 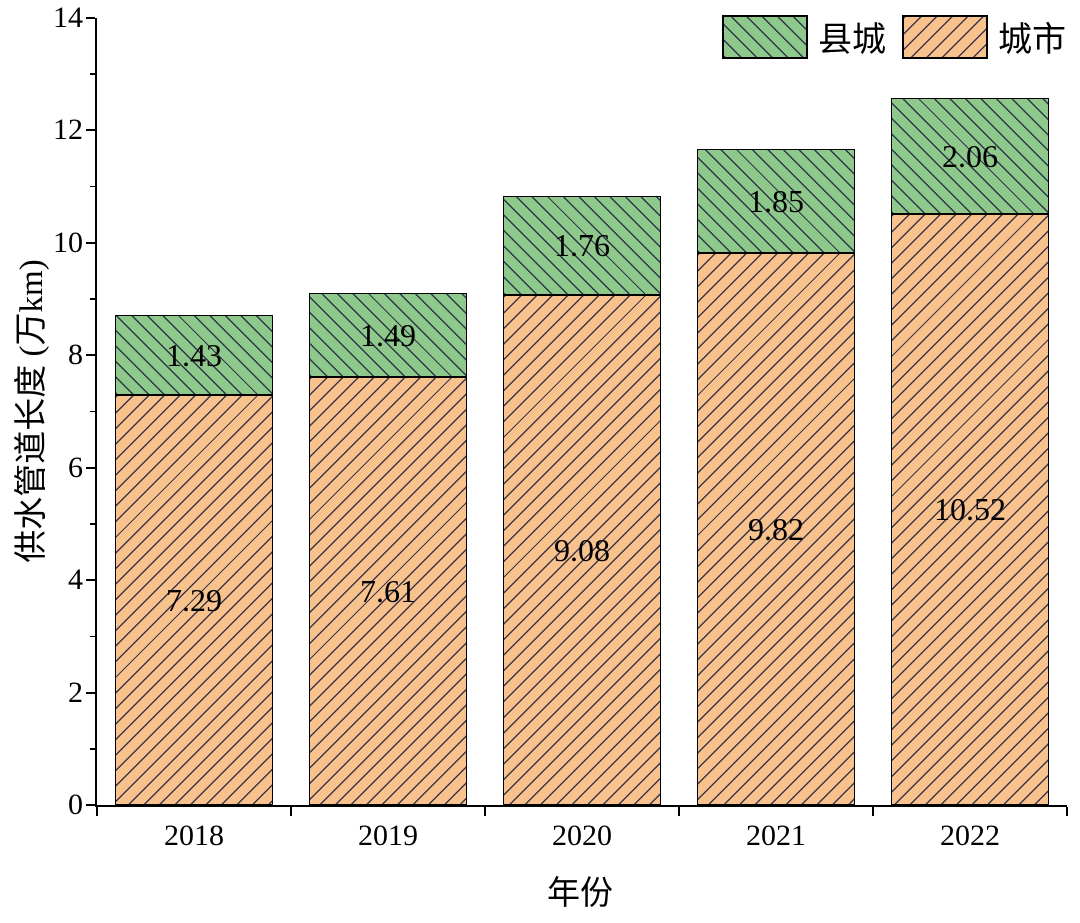 I want to click on legend-label-city: 城市, so click(x=1032, y=40).